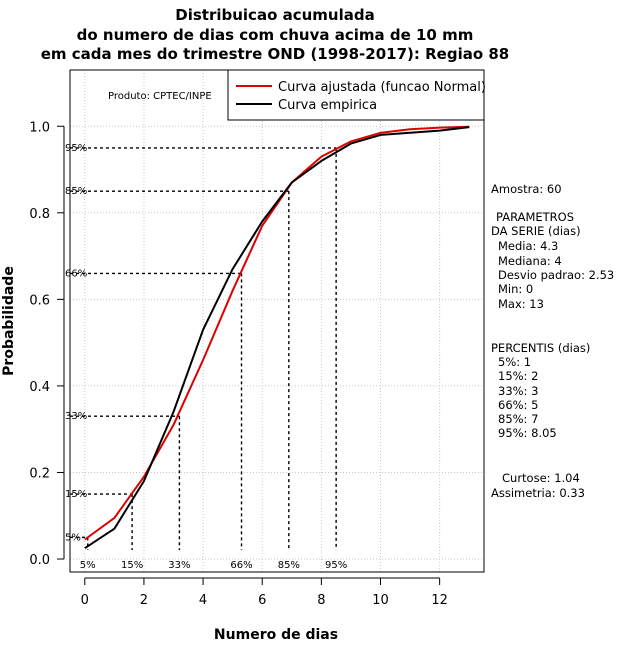  What do you see at coordinates (327, 105) in the screenshot?
I see `legend-label-empirical: Curva empirica` at bounding box center [327, 105].